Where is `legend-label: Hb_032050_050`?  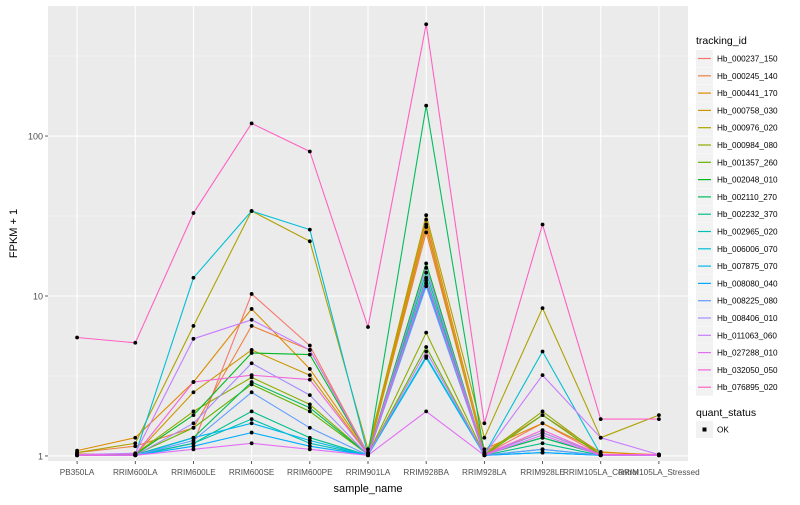 legend-label: Hb_032050_050 is located at coordinates (747, 370).